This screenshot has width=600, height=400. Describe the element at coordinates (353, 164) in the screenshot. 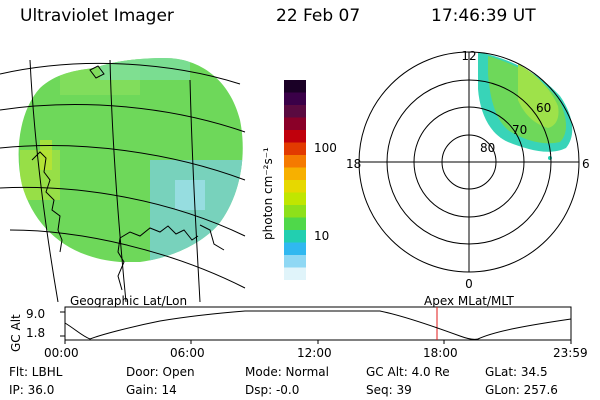

I see `mlt-label-18: 18` at that location.